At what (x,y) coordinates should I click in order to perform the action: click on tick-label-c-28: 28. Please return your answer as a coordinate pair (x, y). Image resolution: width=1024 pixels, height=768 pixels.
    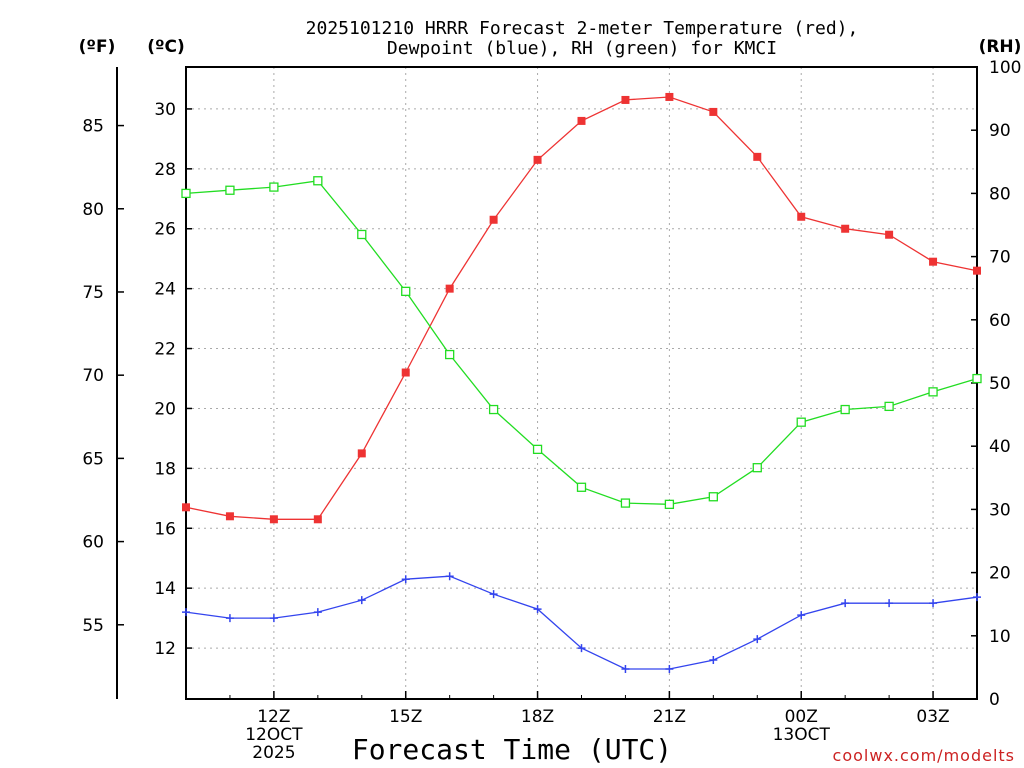
    Looking at the image, I should click on (165, 170).